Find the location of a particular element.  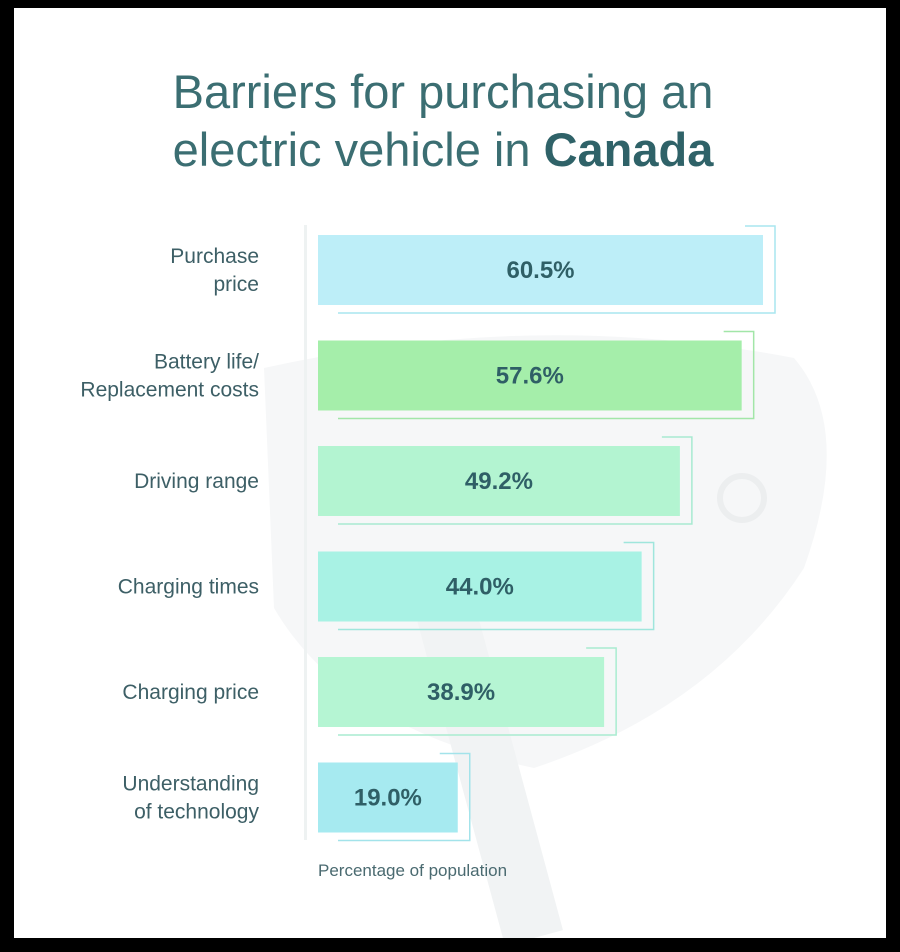

bar-value-label: 49.2% is located at coordinates (499, 481).